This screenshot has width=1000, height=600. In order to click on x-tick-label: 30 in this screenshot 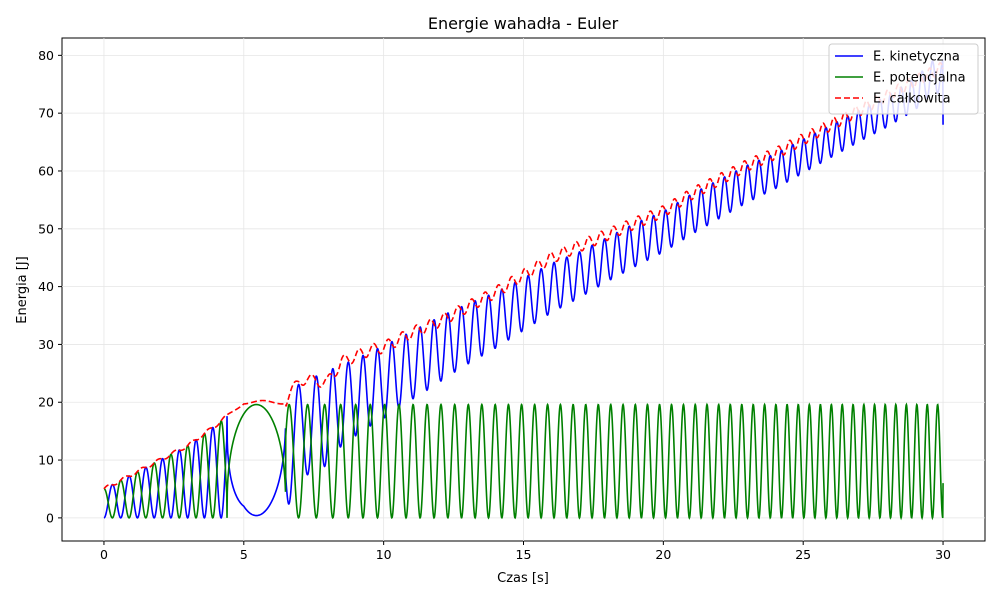, I will do `click(943, 554)`.